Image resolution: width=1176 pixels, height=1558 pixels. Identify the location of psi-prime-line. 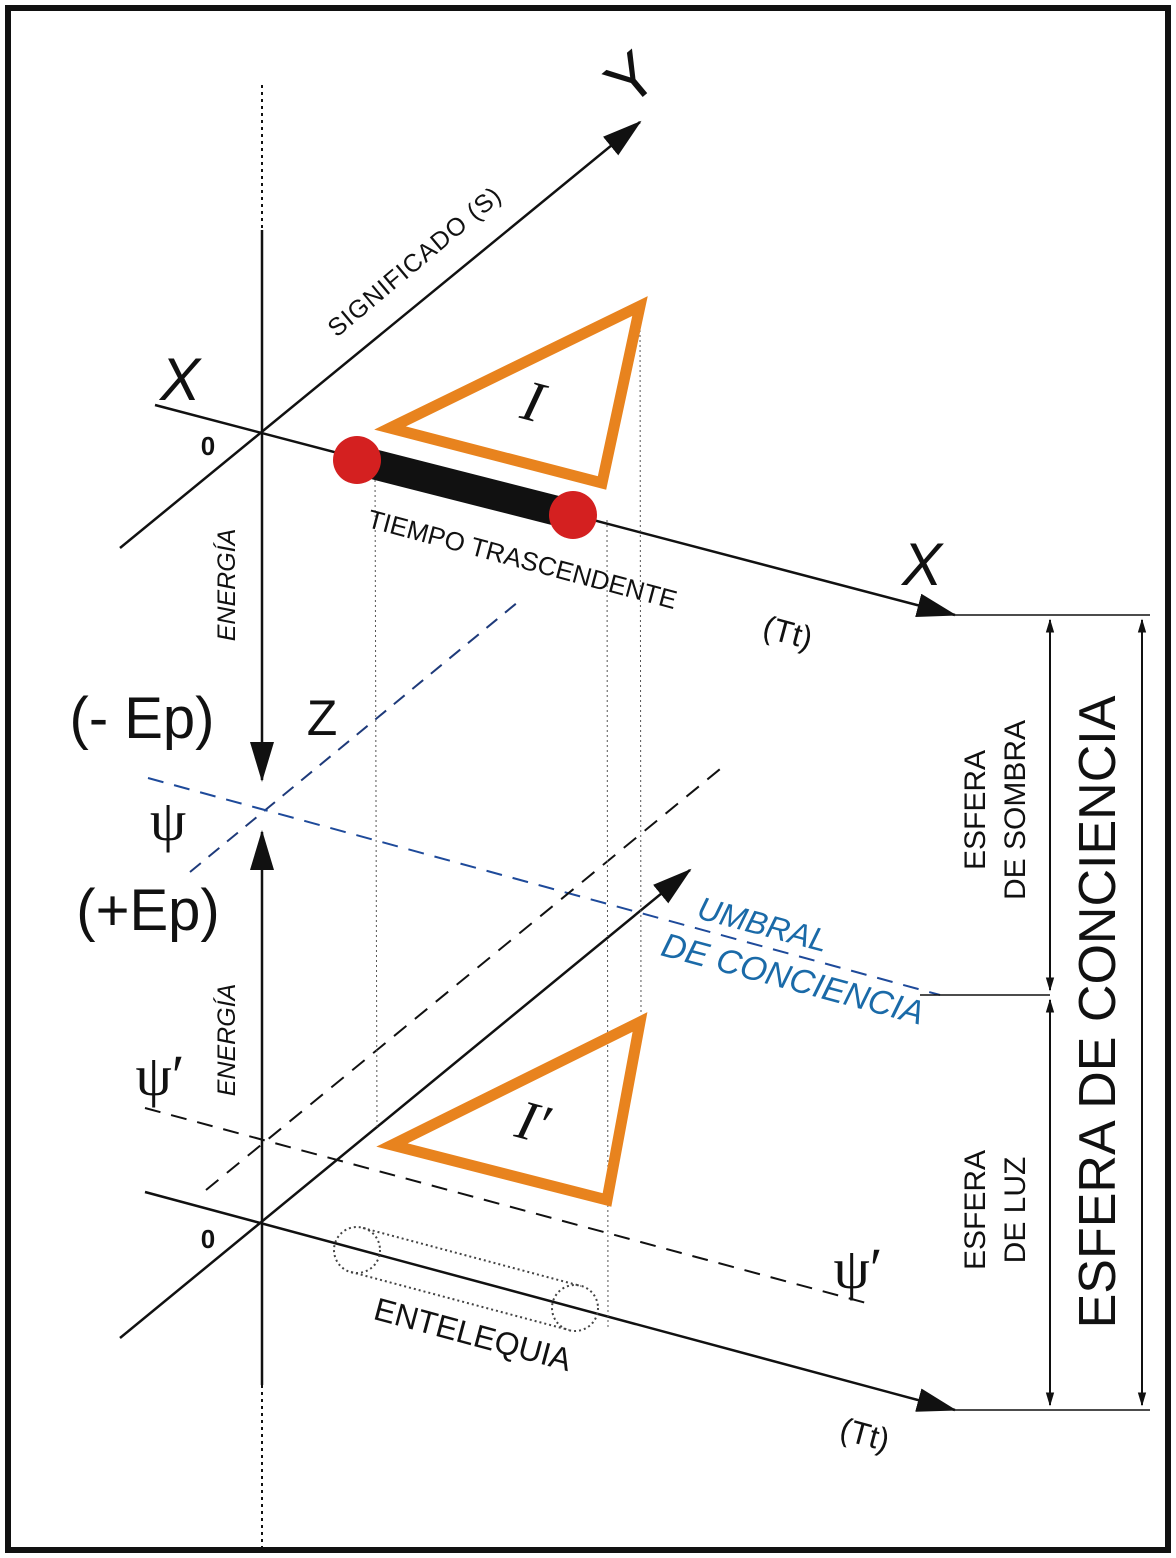
(507, 1206).